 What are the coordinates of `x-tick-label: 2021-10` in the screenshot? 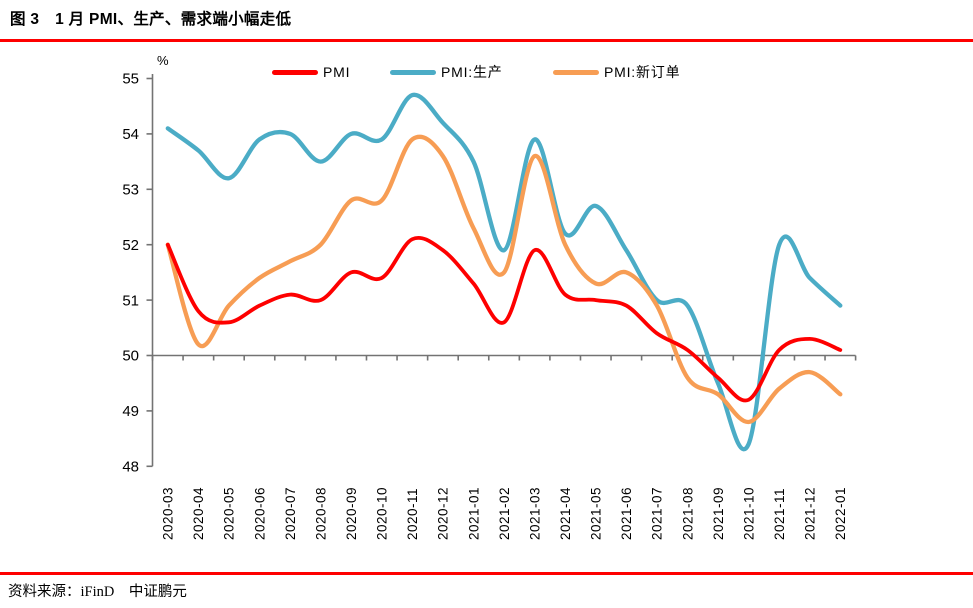 It's located at (748, 513).